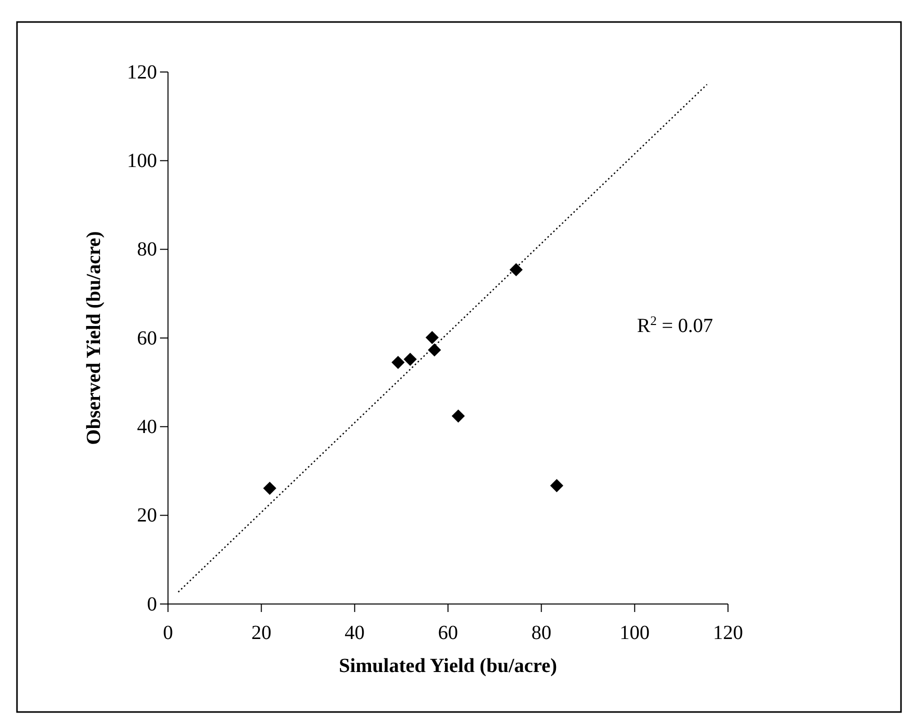 This screenshot has height=727, width=919. What do you see at coordinates (147, 515) in the screenshot?
I see `y-tick-label: 20` at bounding box center [147, 515].